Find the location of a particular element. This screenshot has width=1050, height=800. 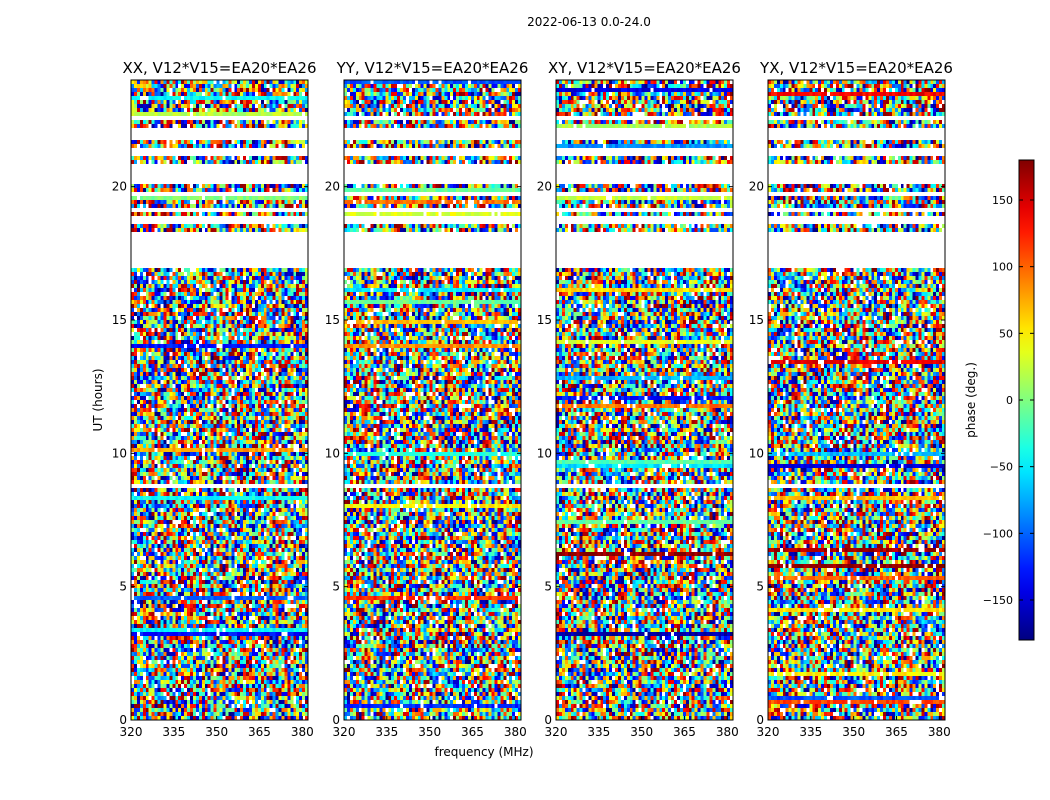

panel-title: XX, V12*V15=EA20*EA26 is located at coordinates (219, 68).